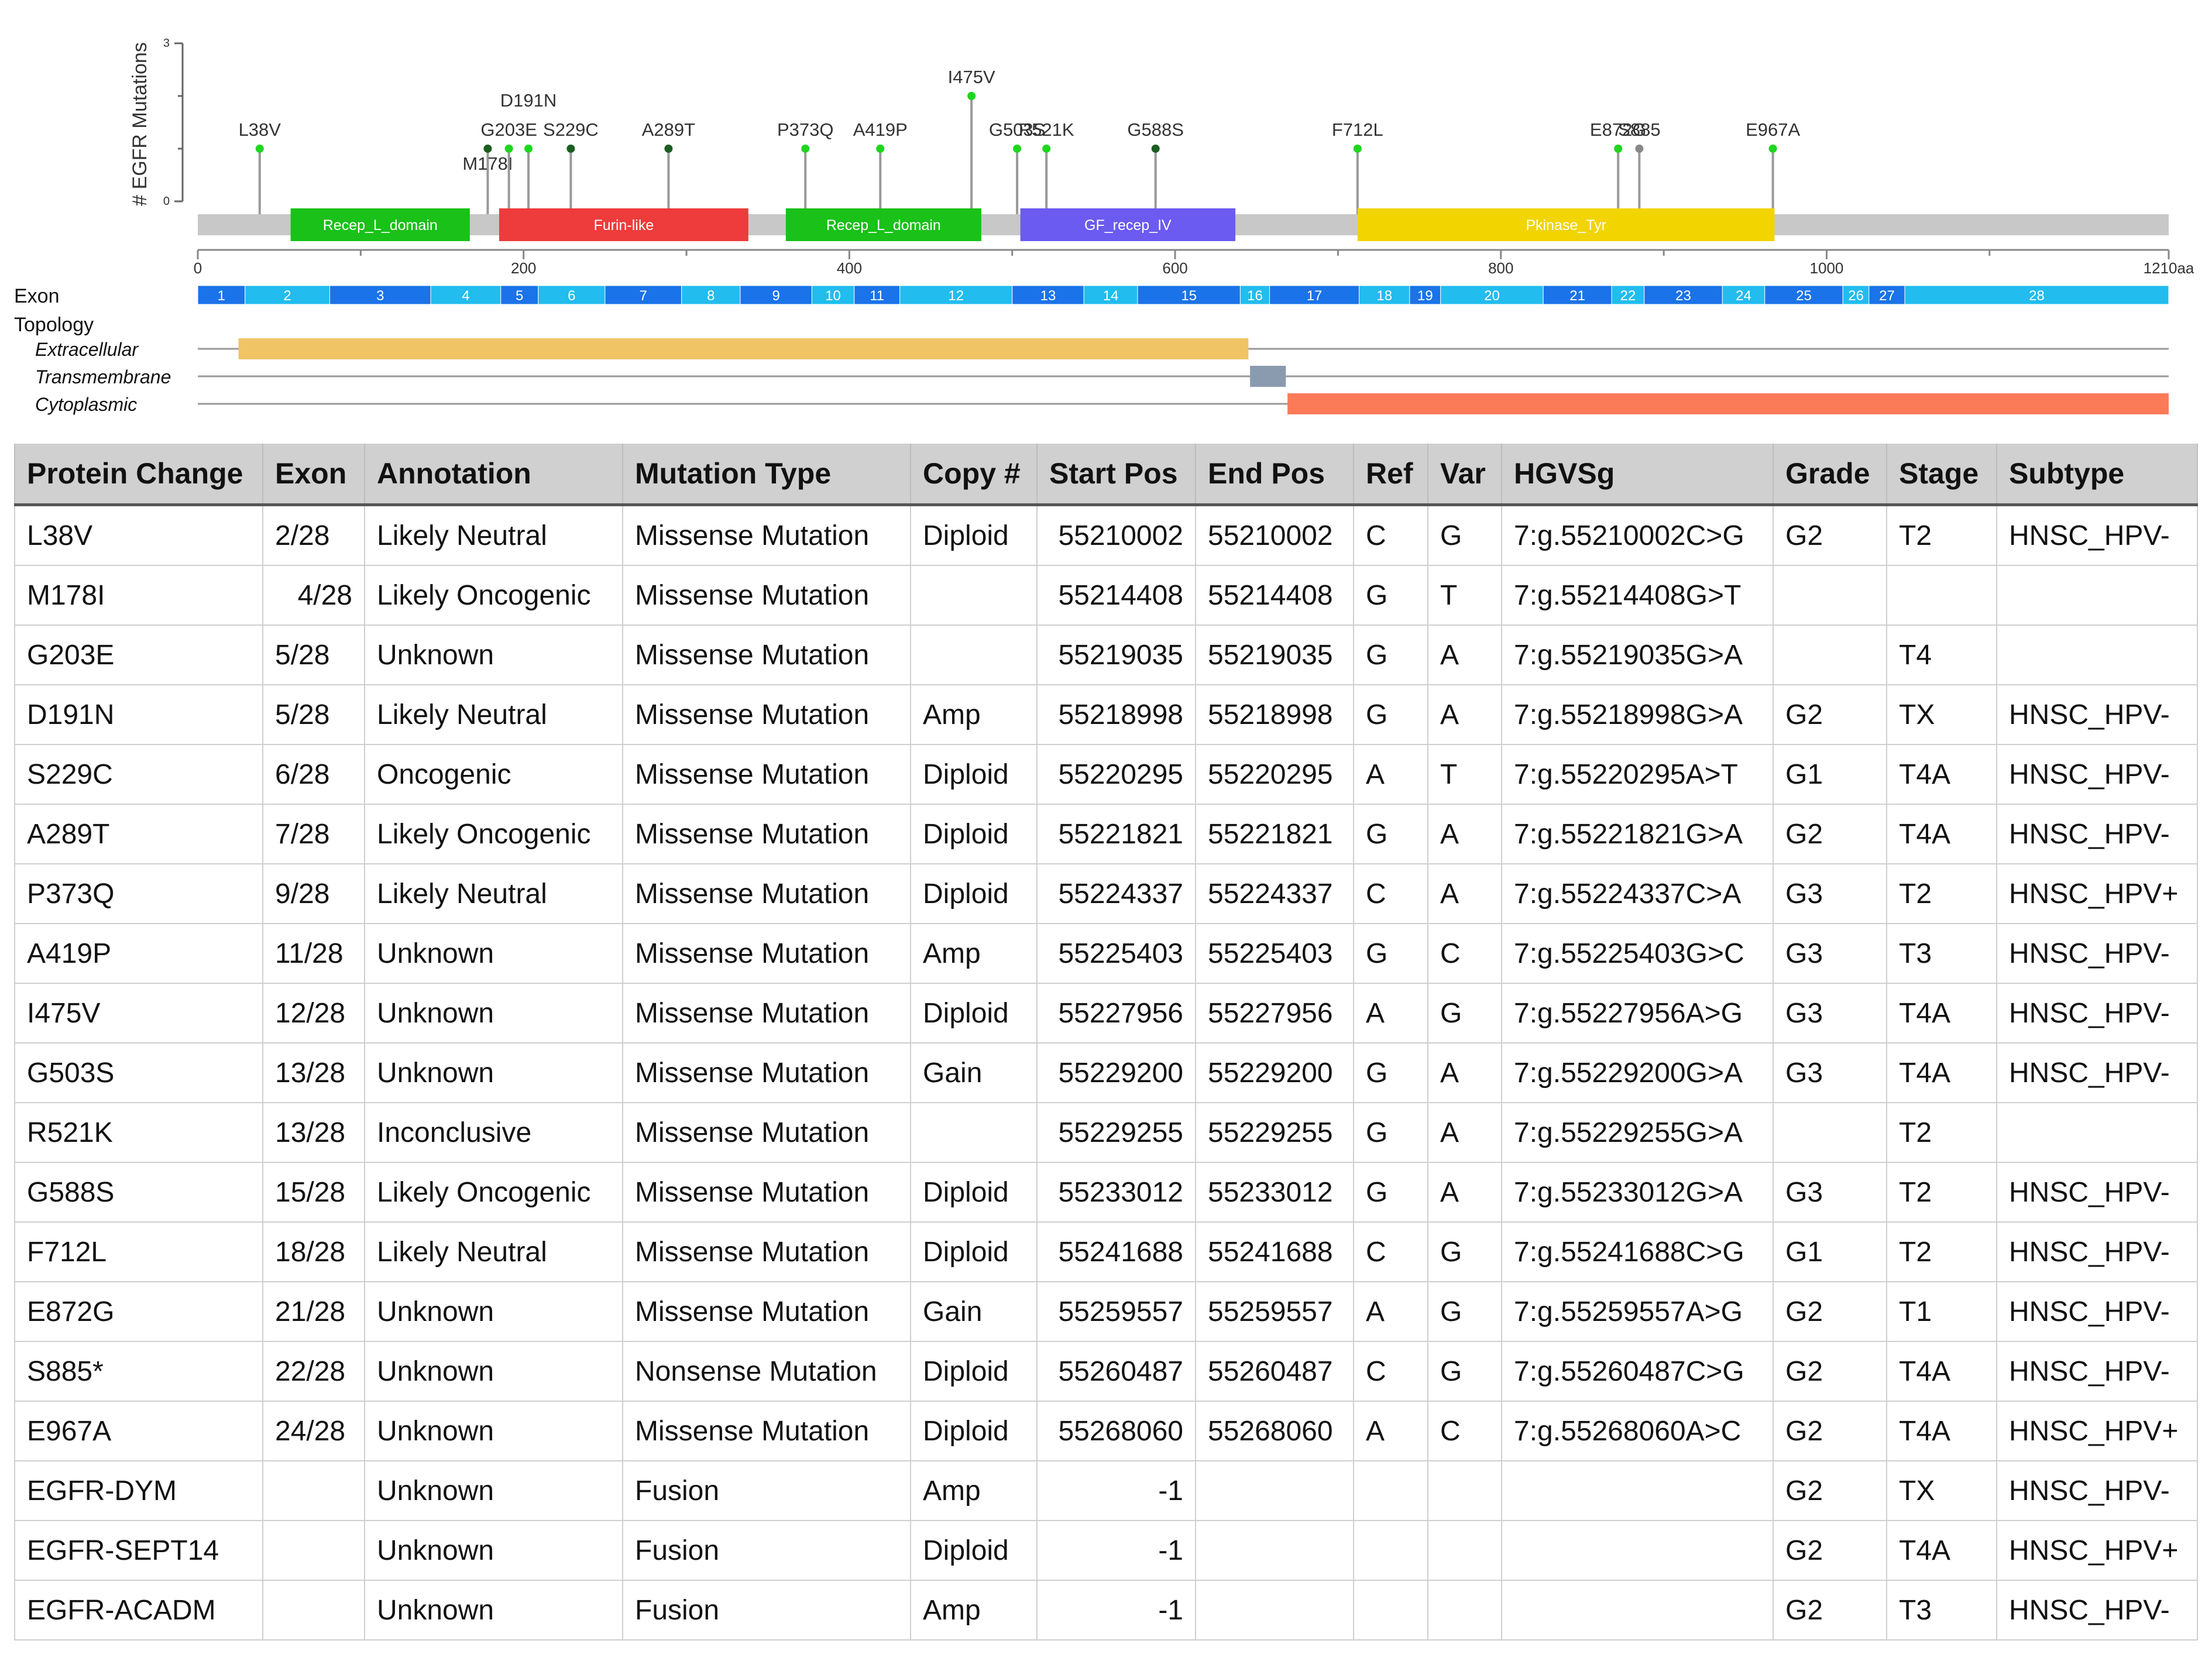 Image resolution: width=2212 pixels, height=1661 pixels. I want to click on column-header: Subtype, so click(2097, 475).